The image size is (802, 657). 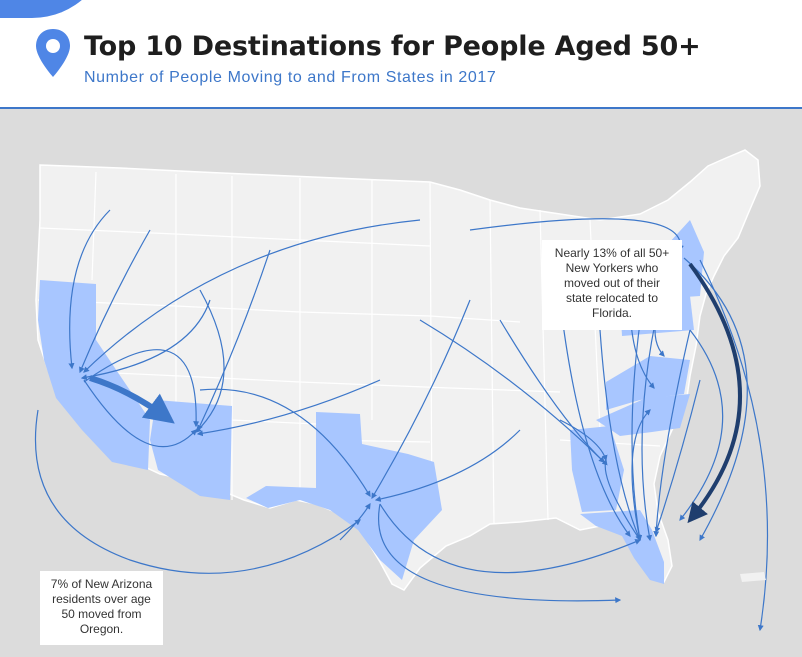 I want to click on state-georgia, so click(x=597, y=469).